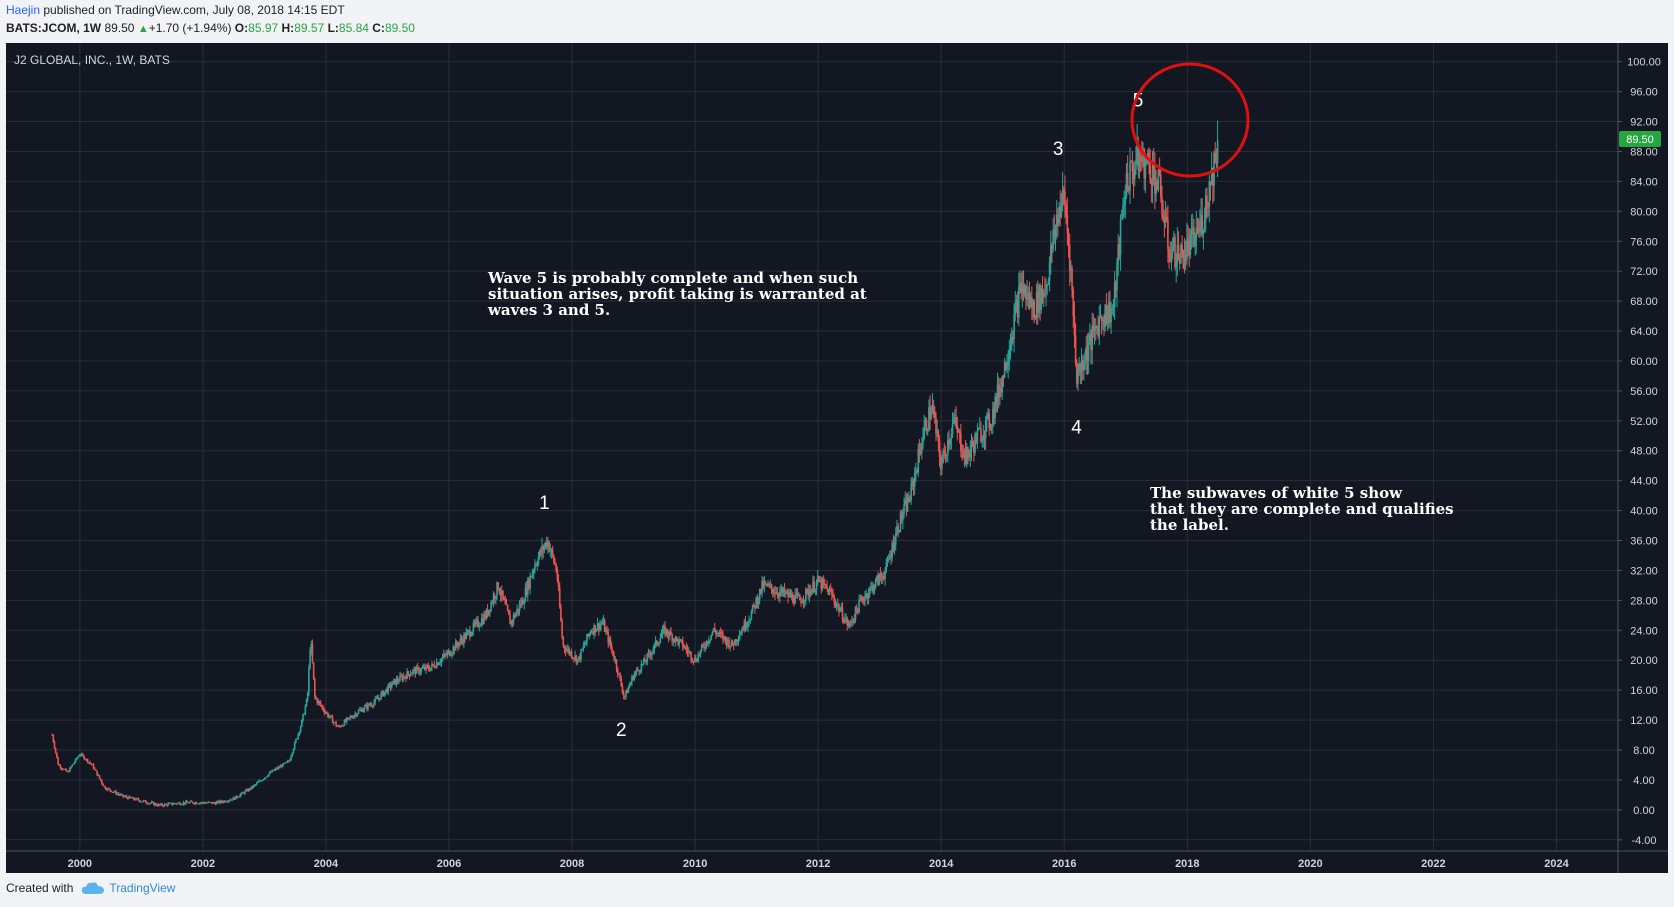  Describe the element at coordinates (1058, 149) in the screenshot. I see `wave-label-3: 3` at that location.